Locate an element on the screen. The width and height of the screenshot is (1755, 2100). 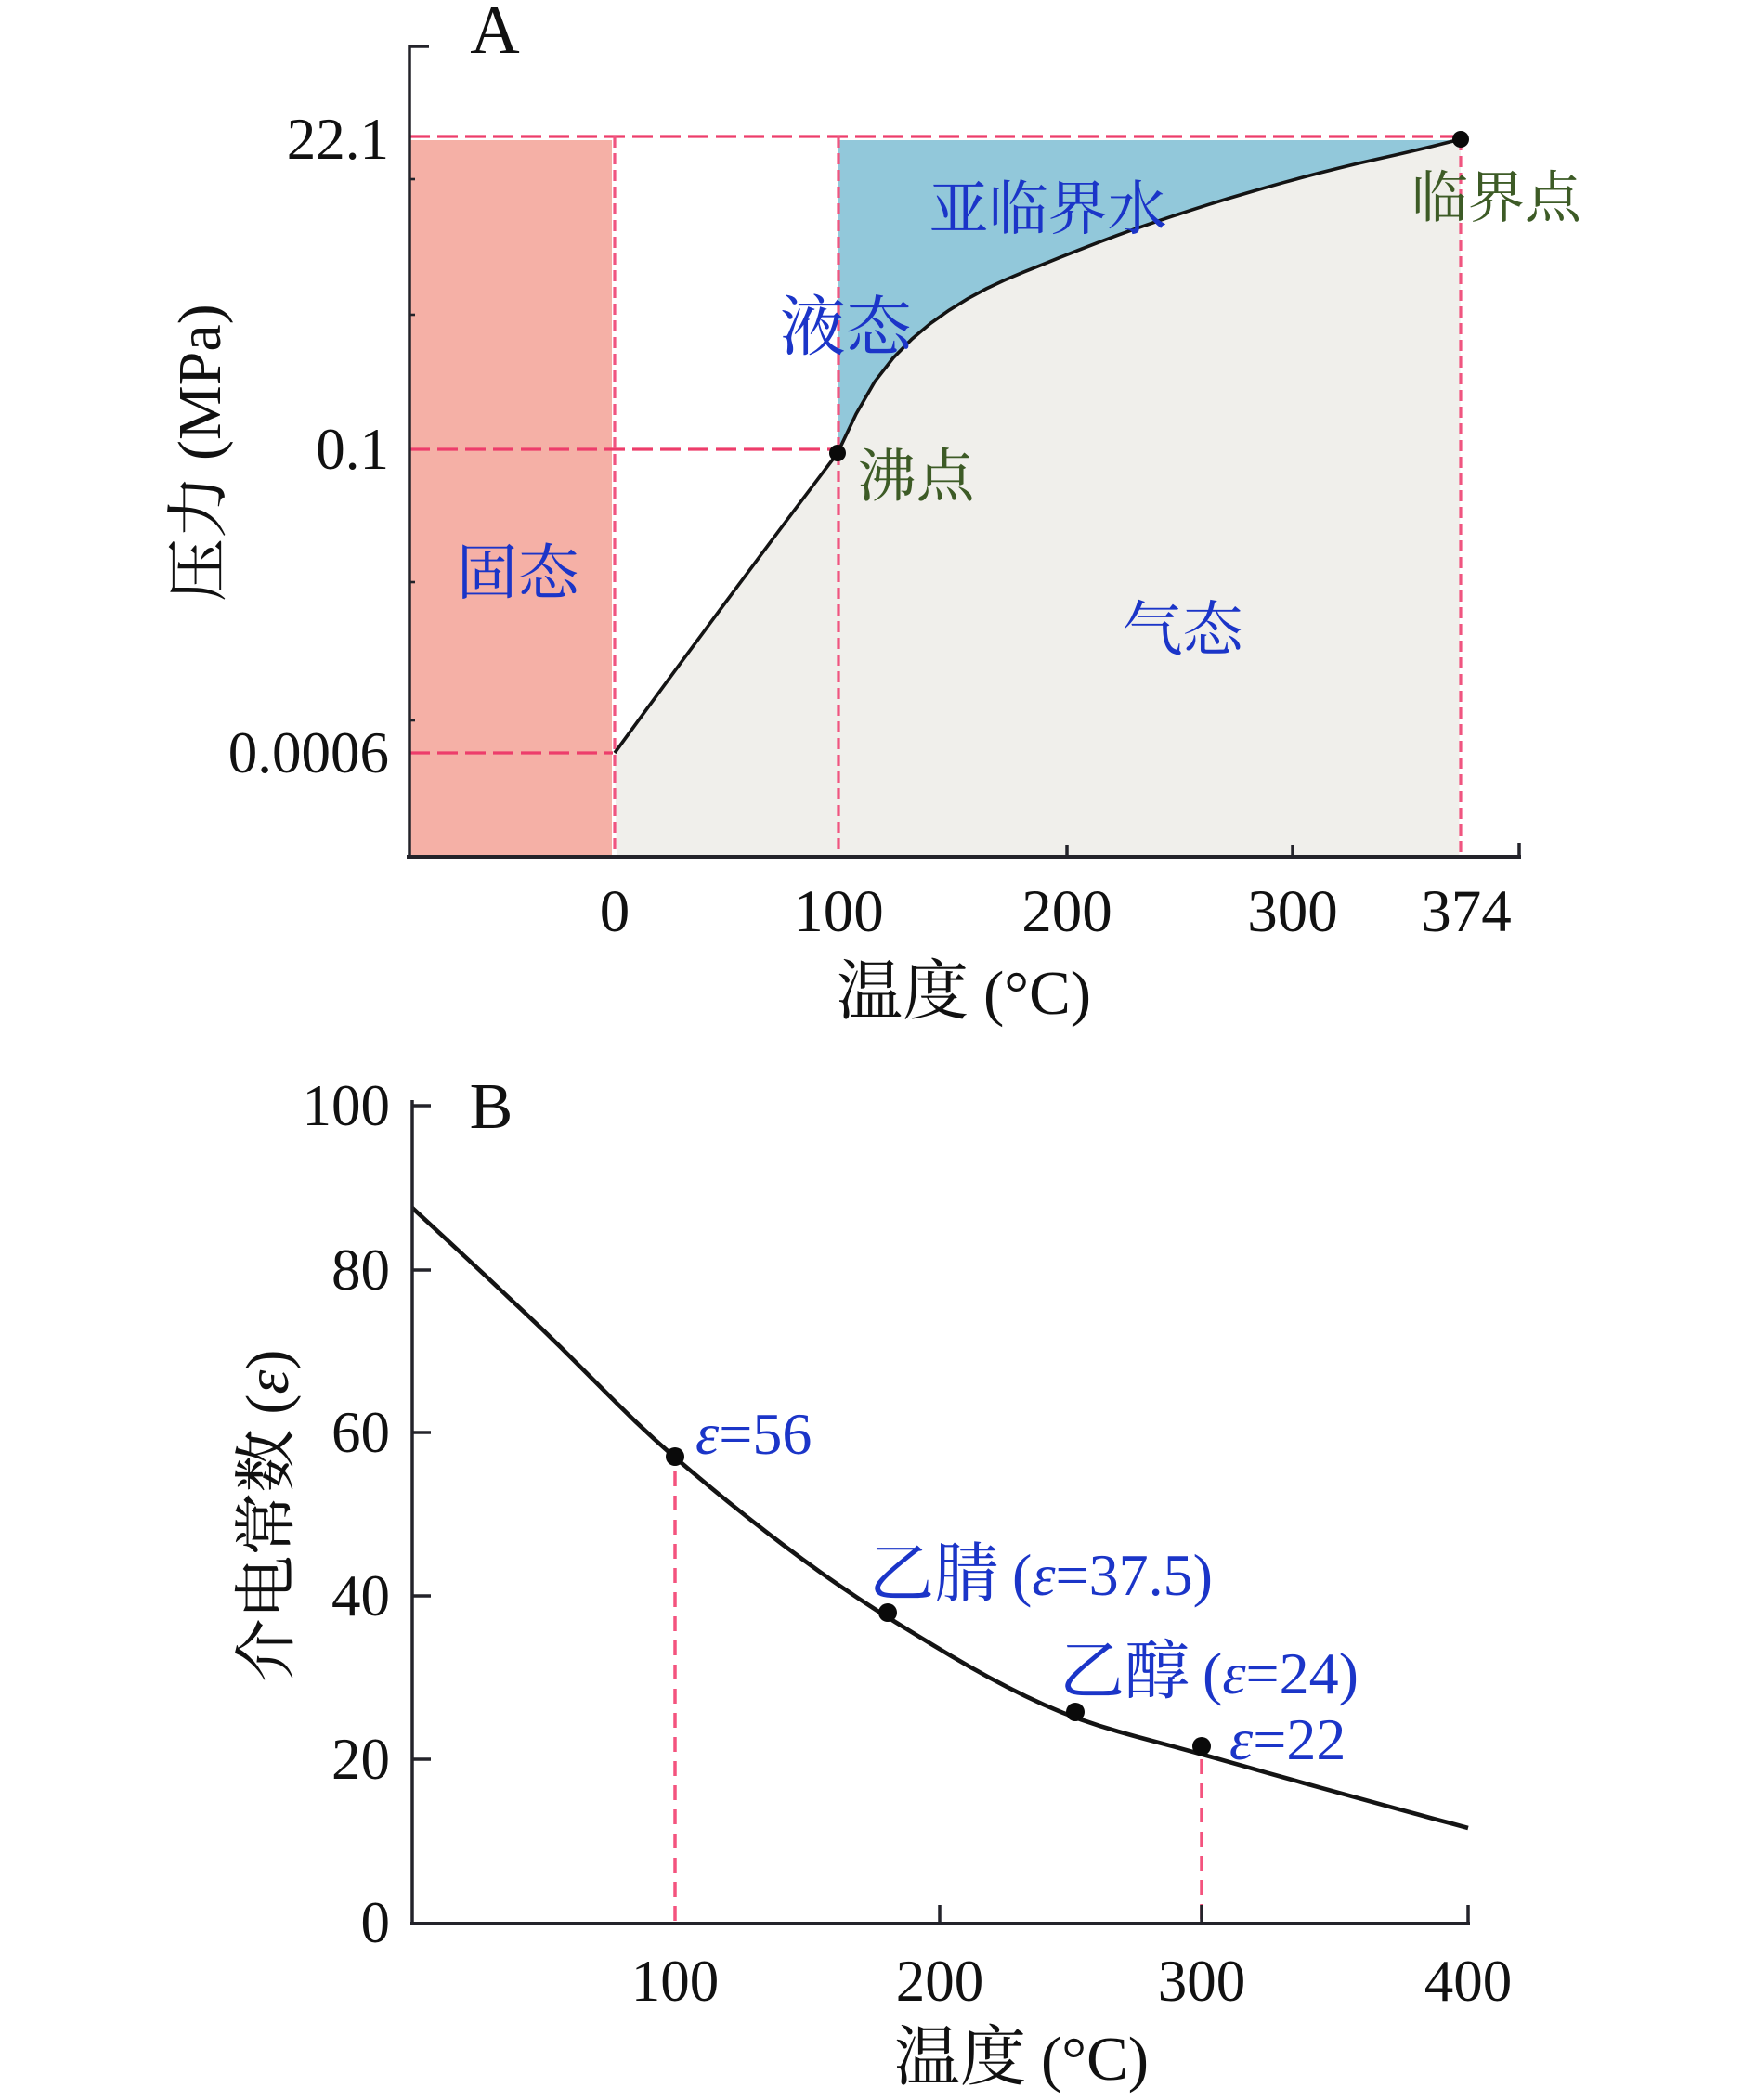
svg-text: 22.1 is located at coordinates (338, 140).